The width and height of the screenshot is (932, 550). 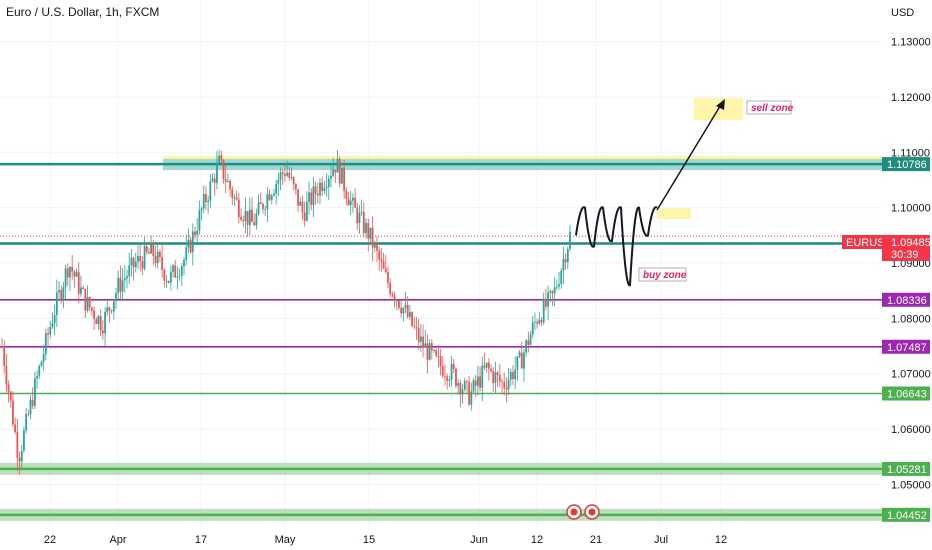 What do you see at coordinates (911, 430) in the screenshot?
I see `price-tick-label: 1.06000` at bounding box center [911, 430].